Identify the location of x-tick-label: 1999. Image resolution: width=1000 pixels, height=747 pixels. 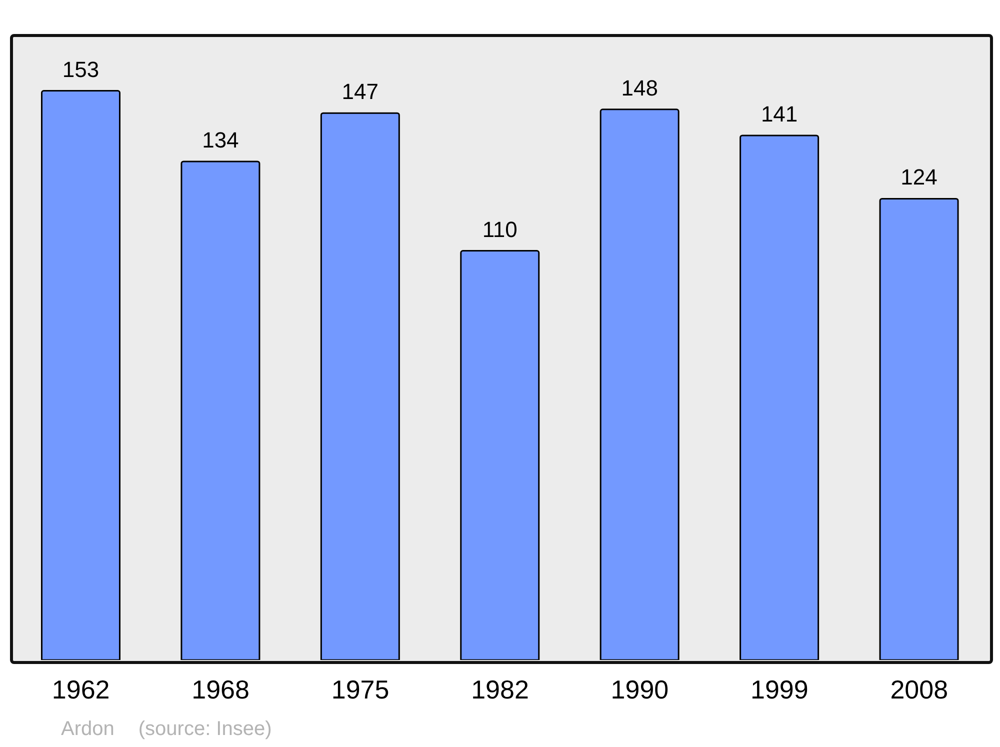
(779, 689).